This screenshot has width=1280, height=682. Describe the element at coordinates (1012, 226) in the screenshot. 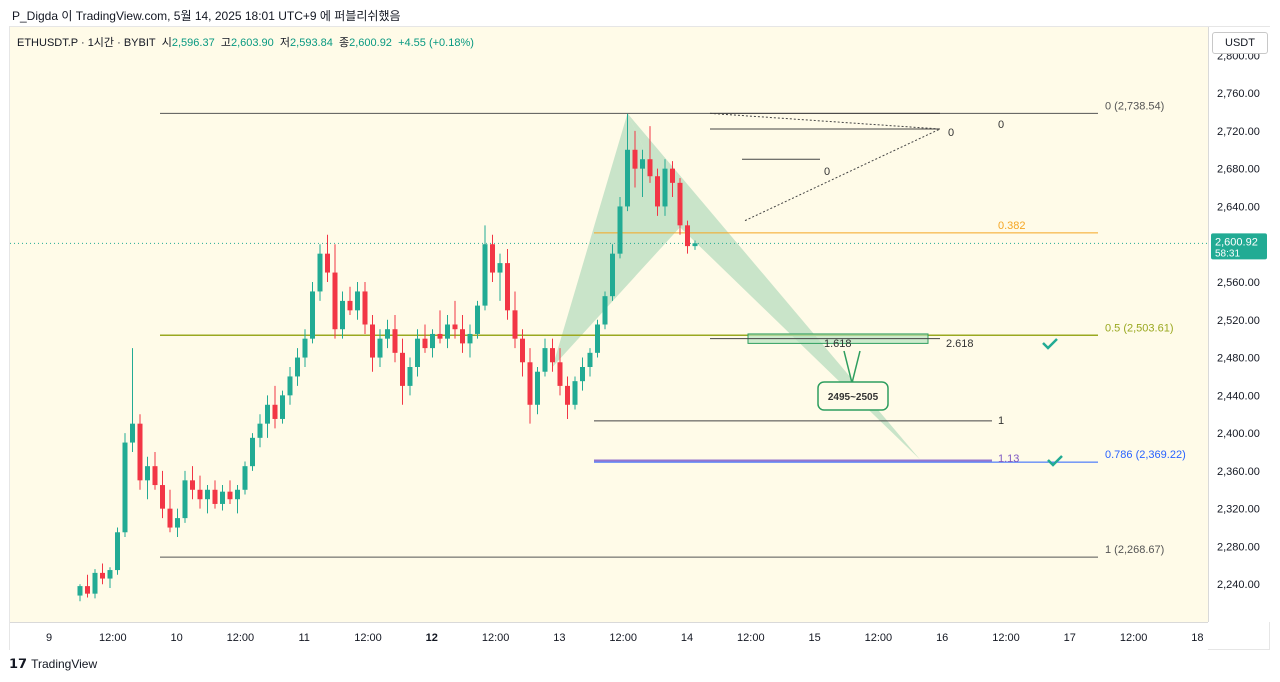

I see `fib-level-label: 0.382` at that location.